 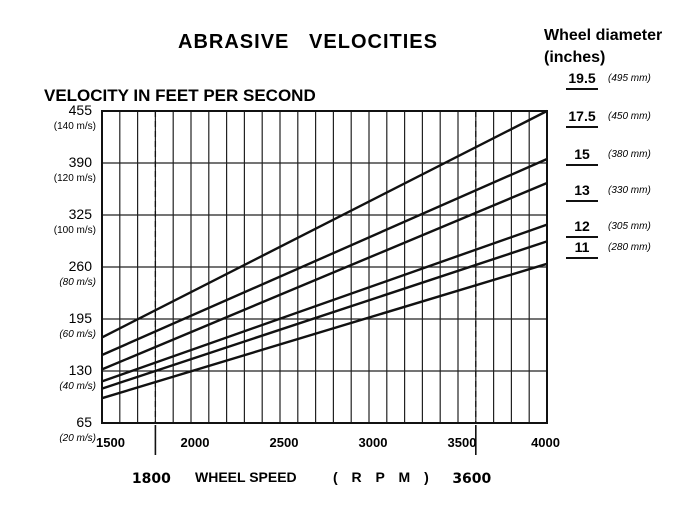 I want to click on legend-mm-12: (305 mm), so click(x=629, y=226).